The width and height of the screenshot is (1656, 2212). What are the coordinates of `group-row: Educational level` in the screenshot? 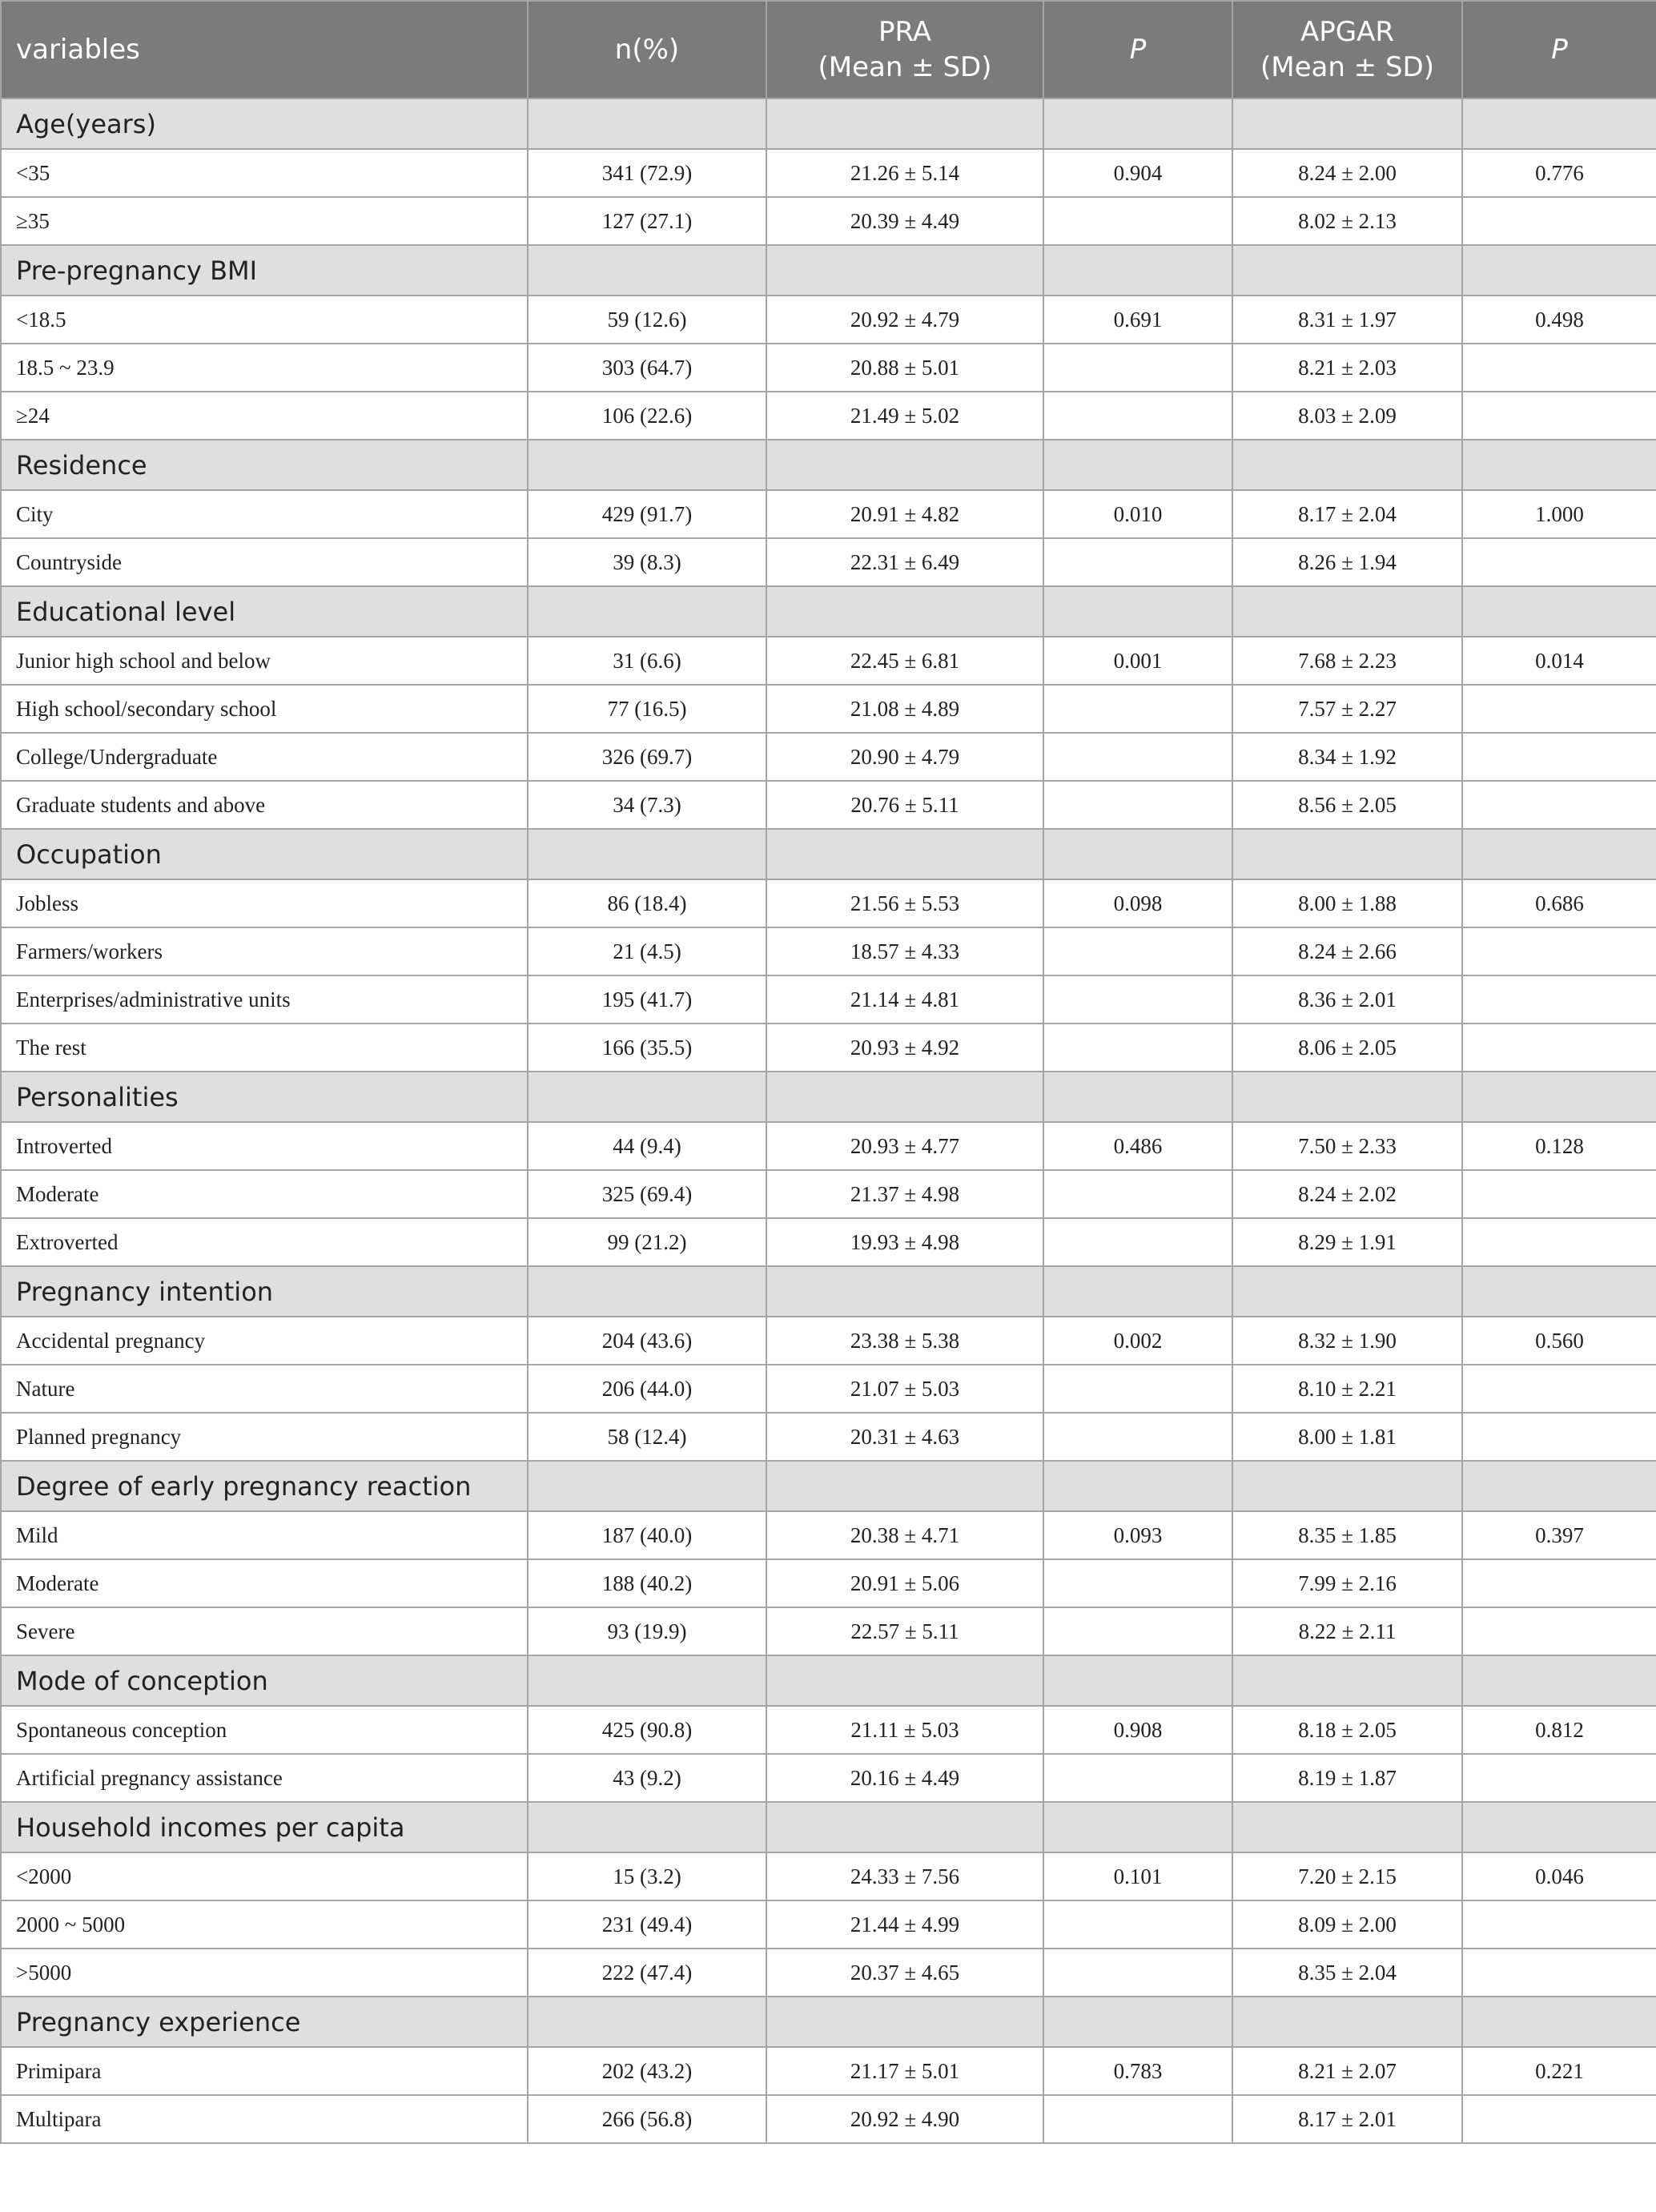 It's located at (828, 611).